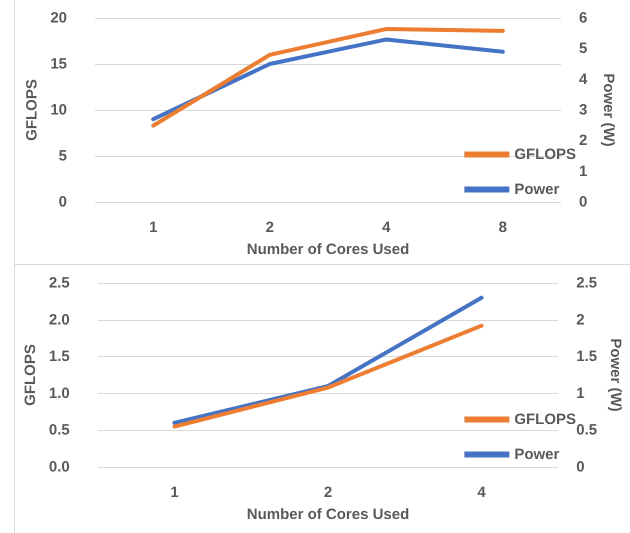 The image size is (630, 533). I want to click on y-tick-label: 0.0, so click(59, 467).